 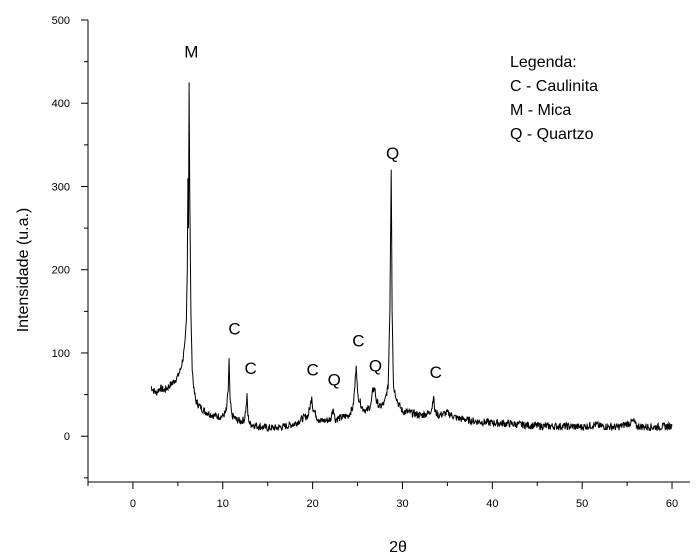 I want to click on y-tick-label: 500, so click(x=61, y=21).